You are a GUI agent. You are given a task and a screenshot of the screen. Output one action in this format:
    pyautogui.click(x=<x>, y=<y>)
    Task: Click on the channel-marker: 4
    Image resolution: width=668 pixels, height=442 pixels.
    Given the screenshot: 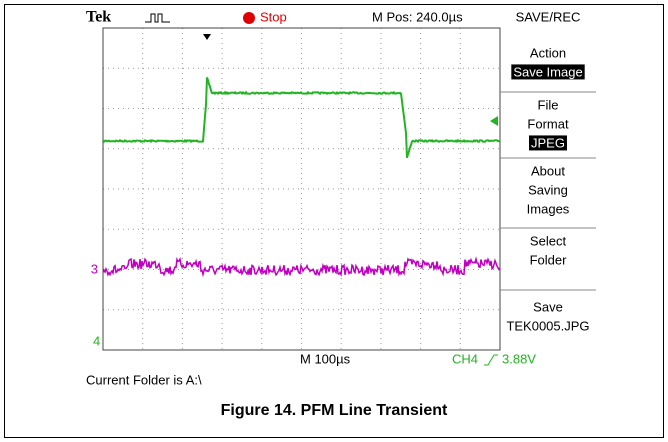 What is the action you would take?
    pyautogui.click(x=96, y=340)
    